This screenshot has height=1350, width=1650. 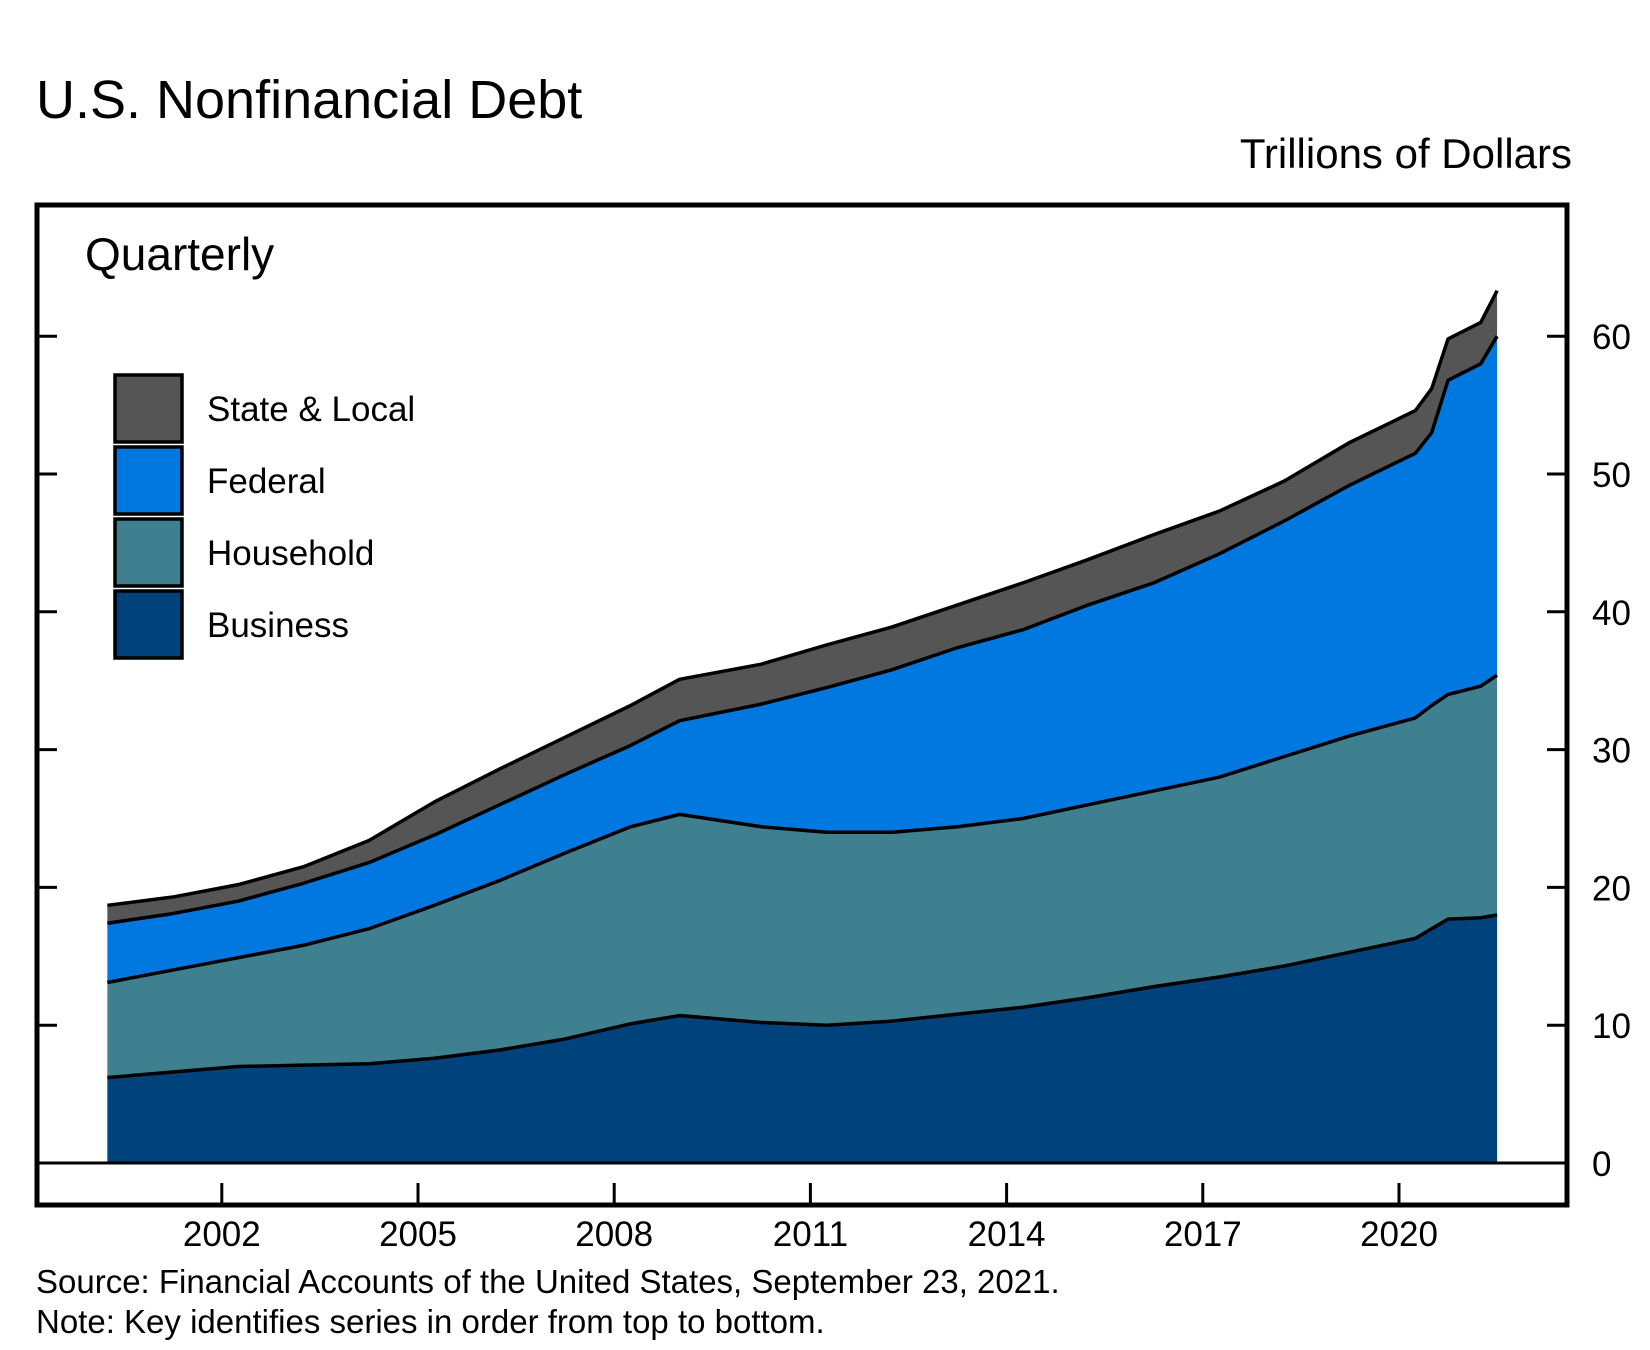 What do you see at coordinates (1601, 1164) in the screenshot?
I see `y-tick-label: 0` at bounding box center [1601, 1164].